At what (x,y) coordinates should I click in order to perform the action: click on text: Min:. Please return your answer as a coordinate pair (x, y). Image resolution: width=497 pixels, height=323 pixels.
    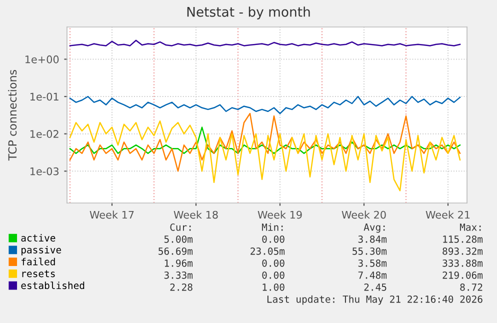
    Looking at the image, I should click on (272, 227).